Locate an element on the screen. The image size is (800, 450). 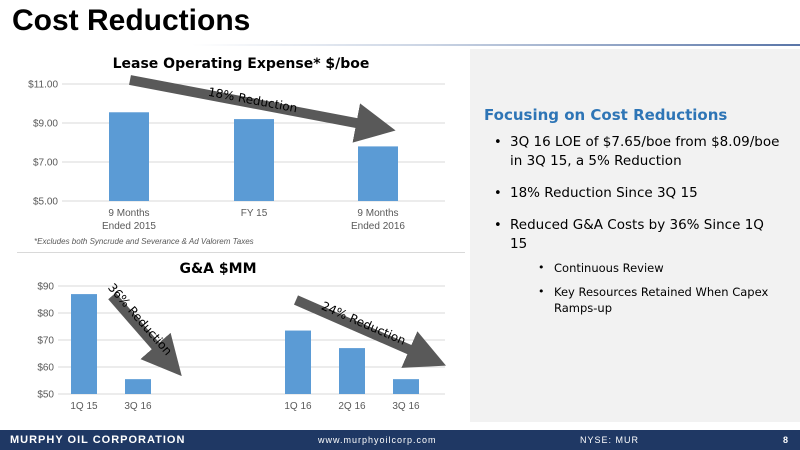
panel-divider is located at coordinates (241, 252).